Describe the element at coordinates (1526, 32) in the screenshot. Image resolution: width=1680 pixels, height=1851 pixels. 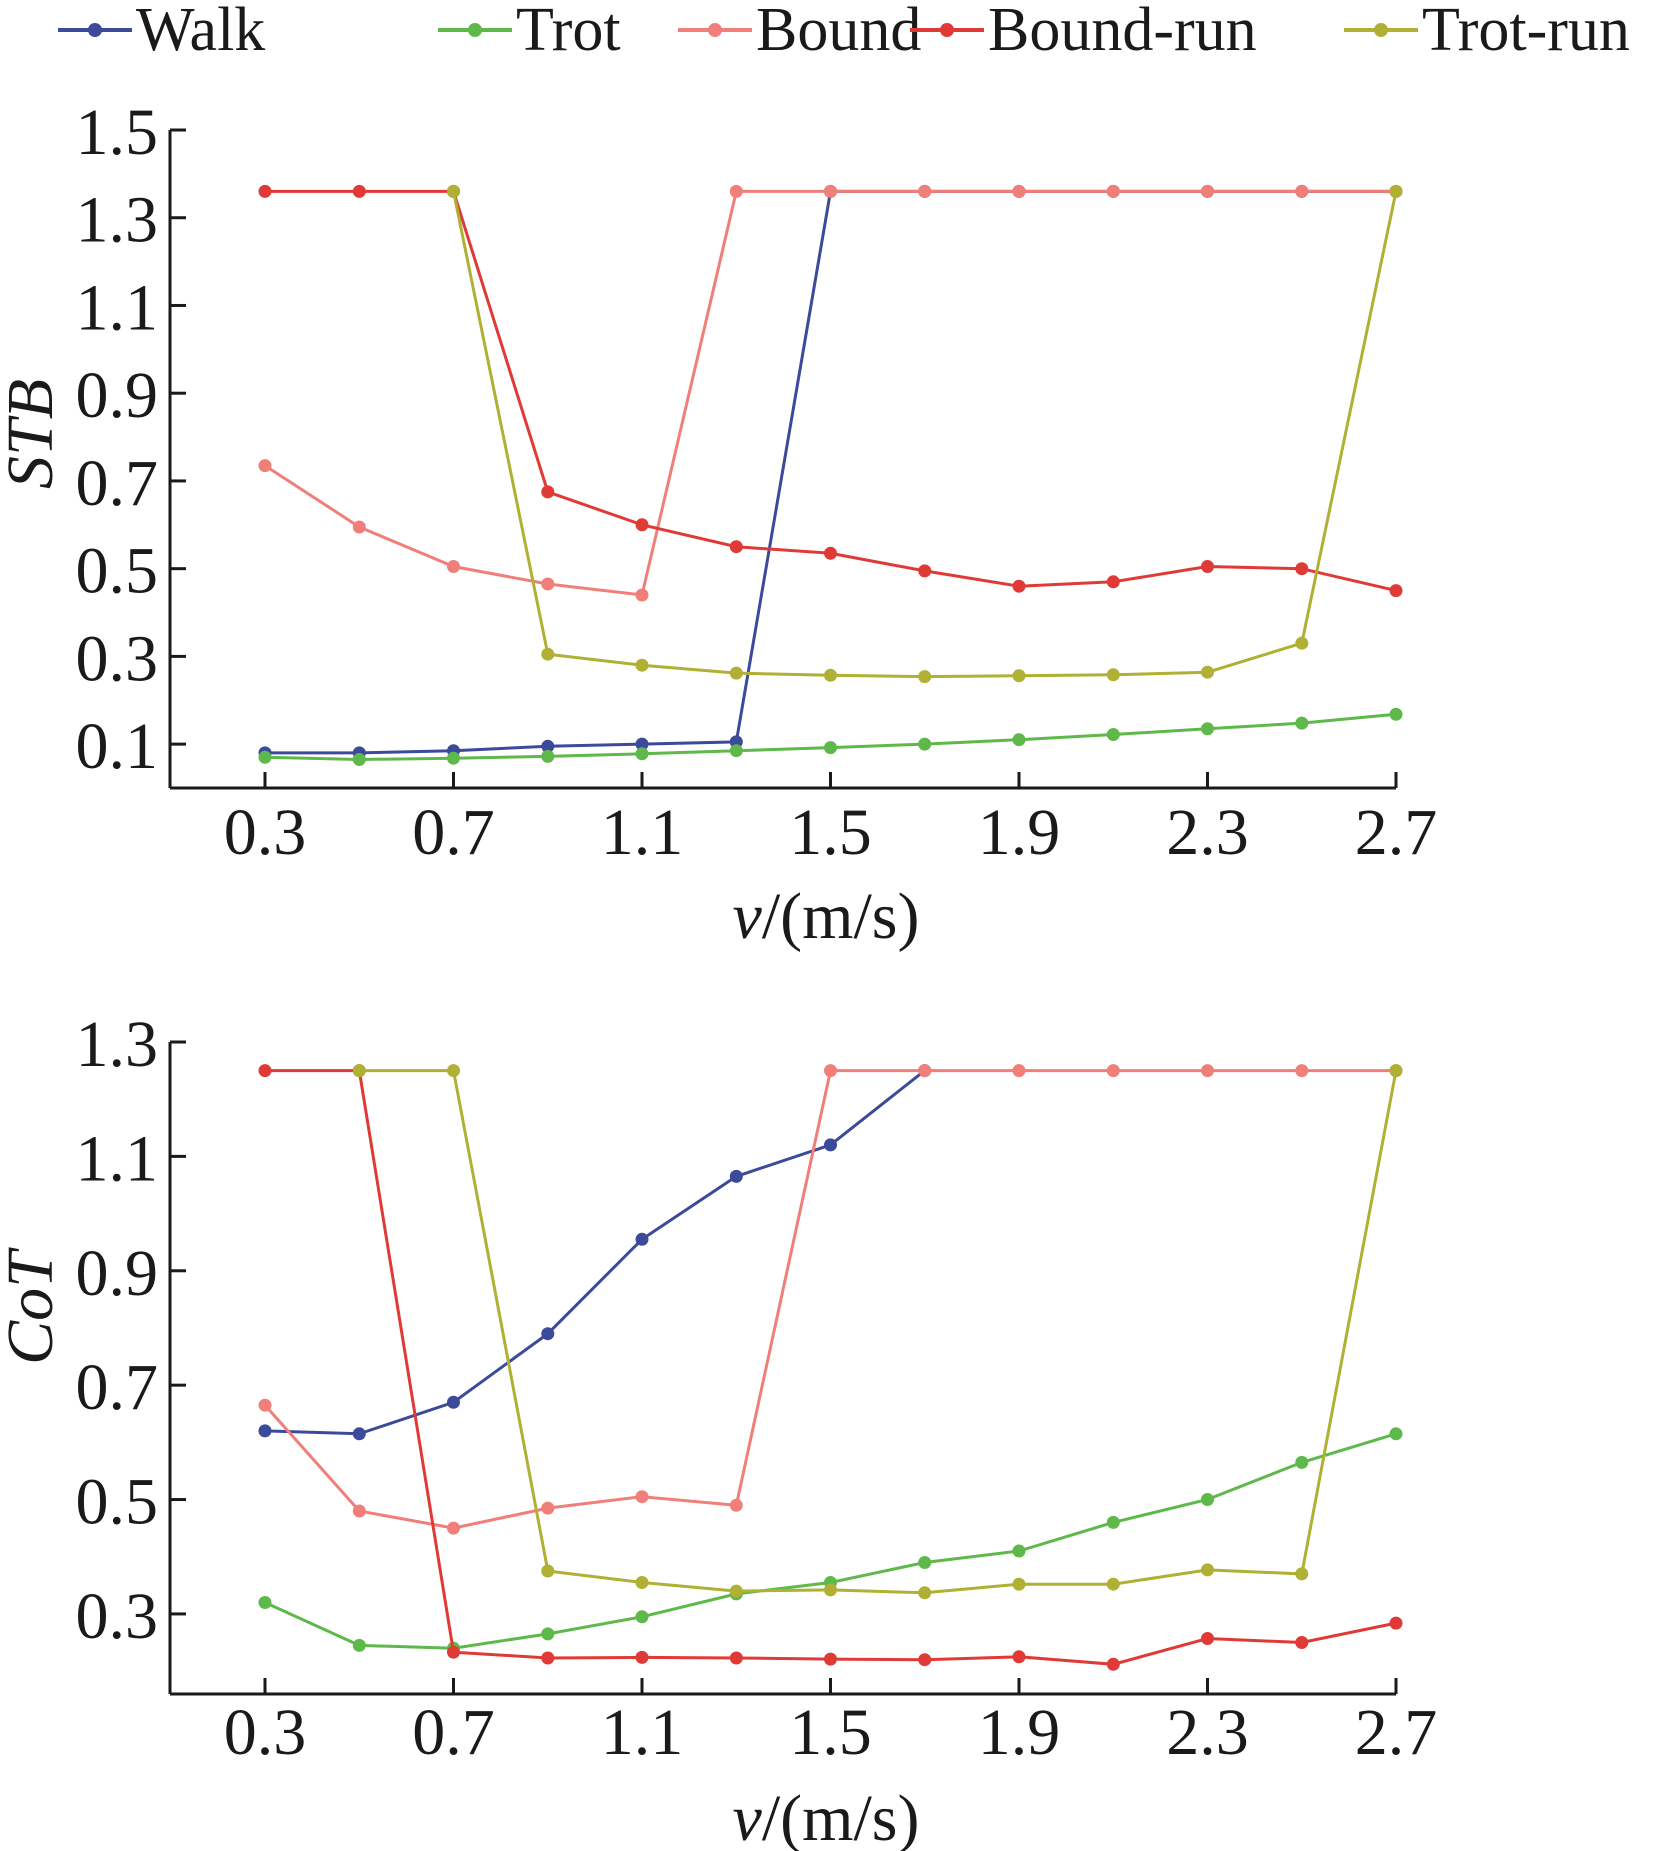
I see `legend-label: Trot-run` at that location.